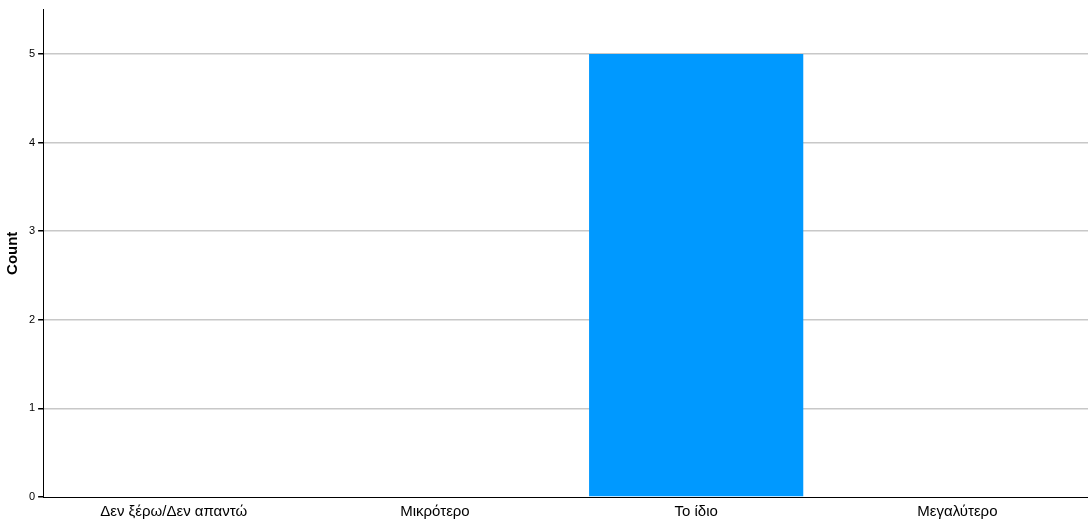 This screenshot has height=531, width=1088. Describe the element at coordinates (32, 318) in the screenshot. I see `y-tick-label: 2` at that location.